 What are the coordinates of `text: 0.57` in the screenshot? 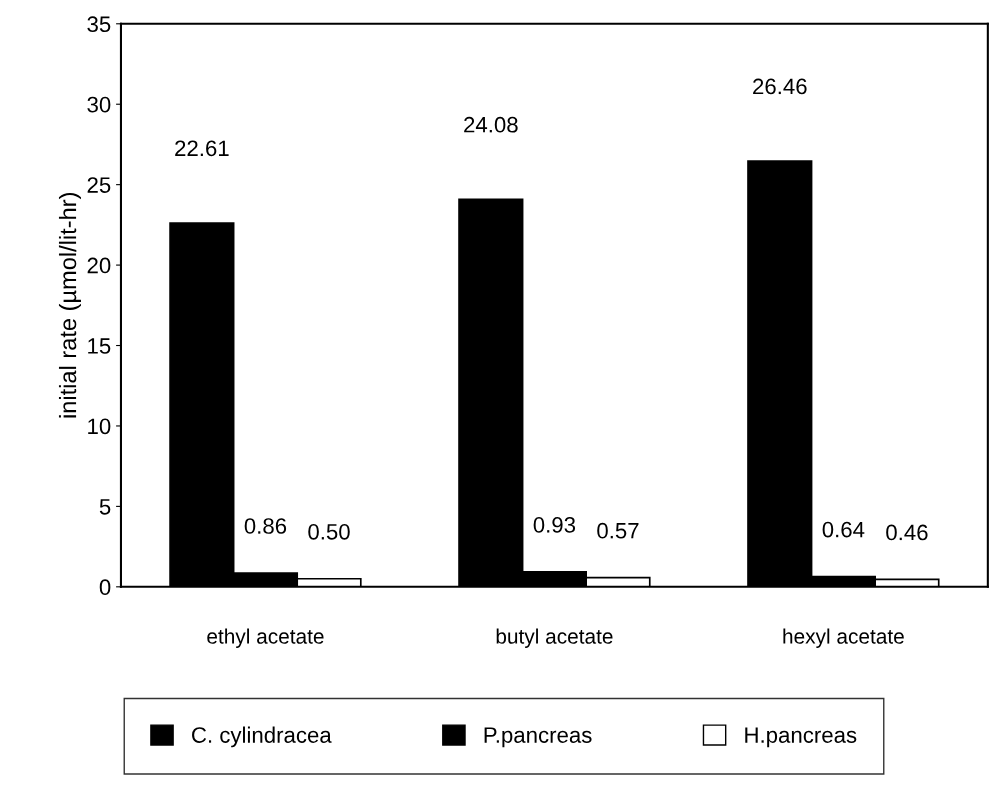 It's located at (618, 530).